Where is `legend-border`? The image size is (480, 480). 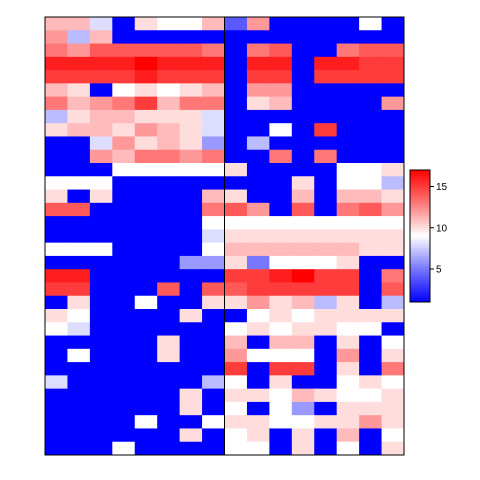 legend-border is located at coordinates (420, 236).